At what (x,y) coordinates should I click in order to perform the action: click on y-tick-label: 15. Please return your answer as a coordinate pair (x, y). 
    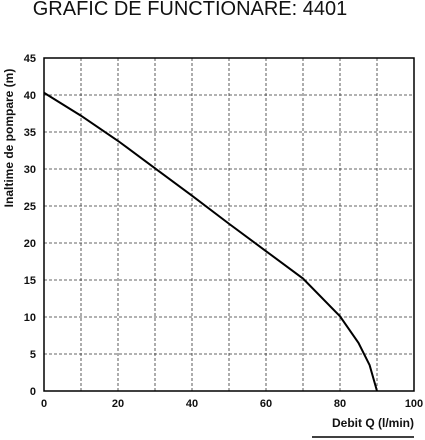
    Looking at the image, I should click on (30, 281).